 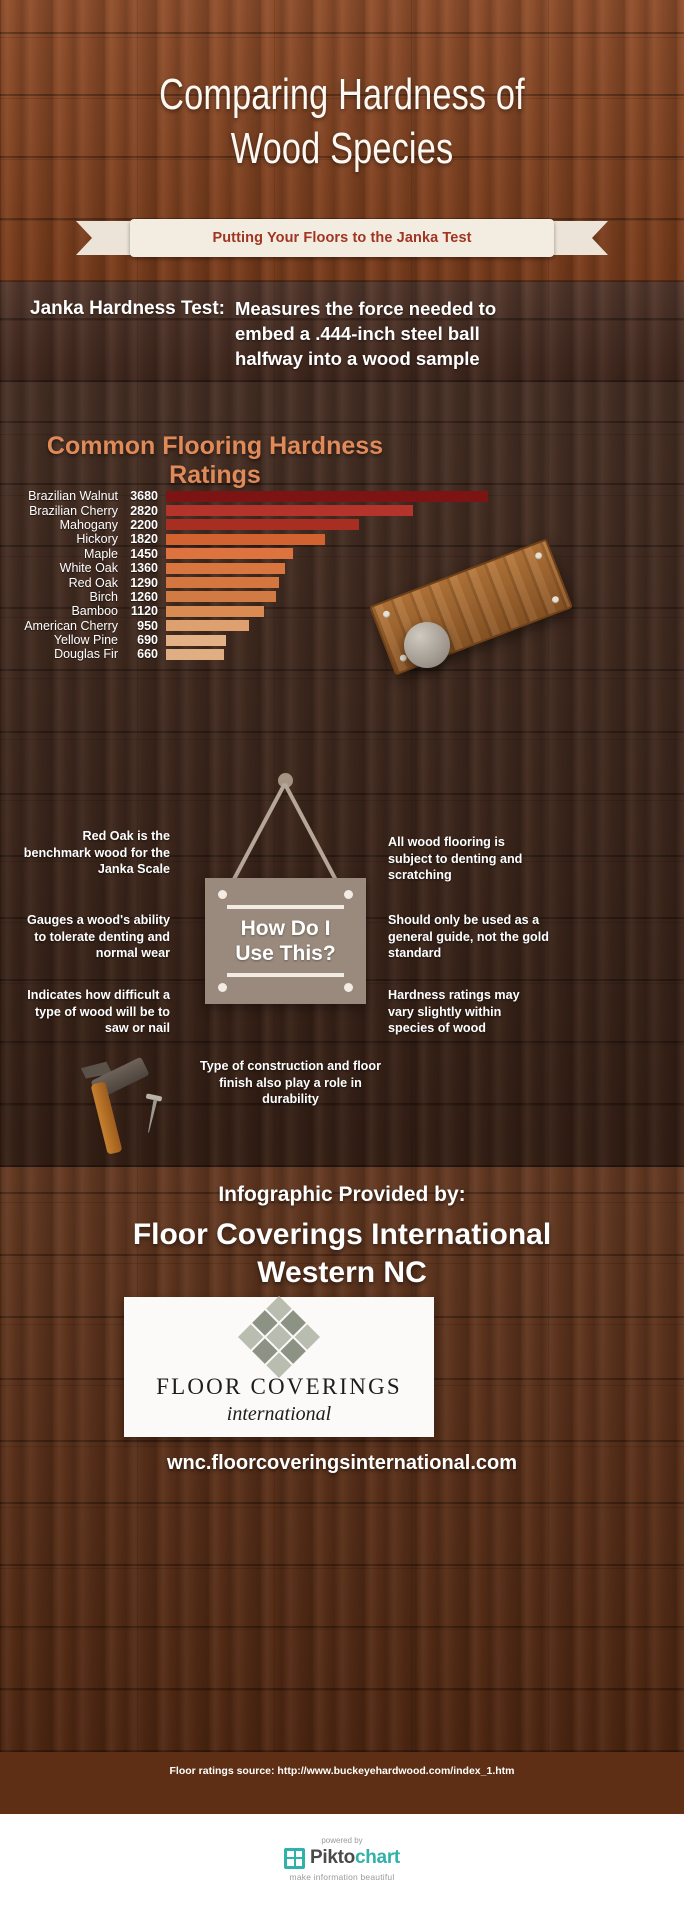 I want to click on sign-text-line-1: How Do I, so click(x=285, y=928).